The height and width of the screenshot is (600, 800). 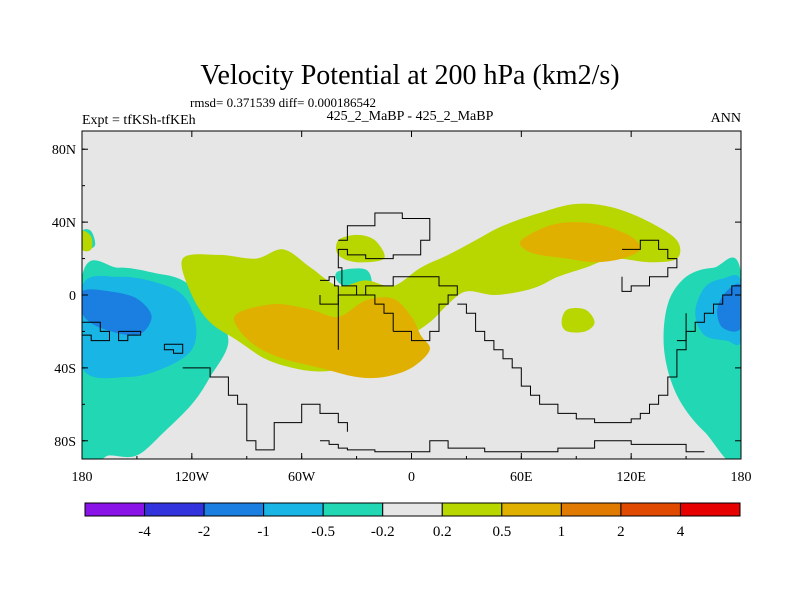 I want to click on stats-text: rmsd= 0.371539 diff= 0.000186542, so click(x=283, y=102).